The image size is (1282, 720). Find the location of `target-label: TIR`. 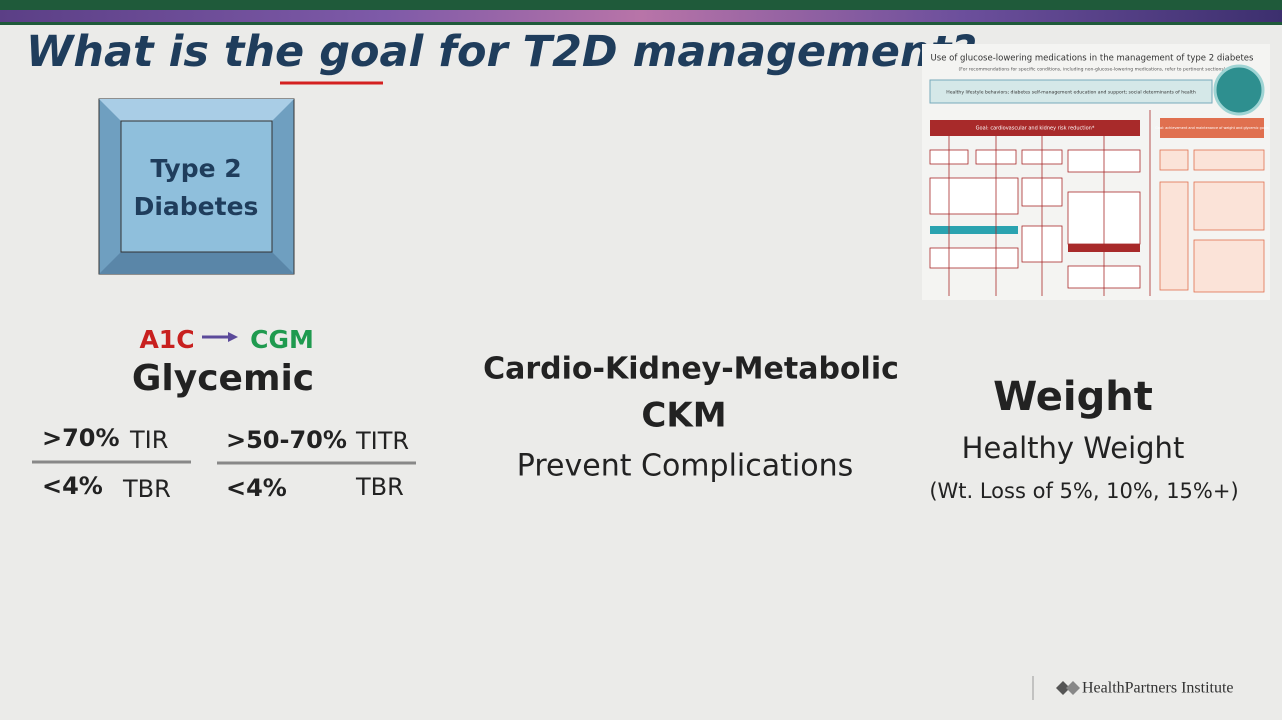

target-label: TIR is located at coordinates (148, 440).